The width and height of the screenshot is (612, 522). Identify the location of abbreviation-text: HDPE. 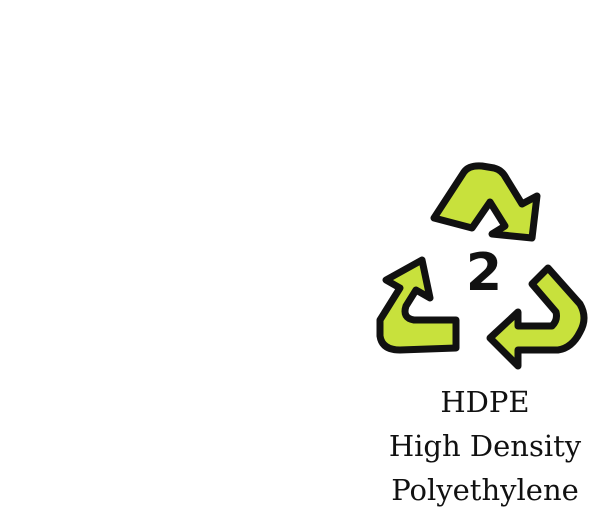
(485, 402).